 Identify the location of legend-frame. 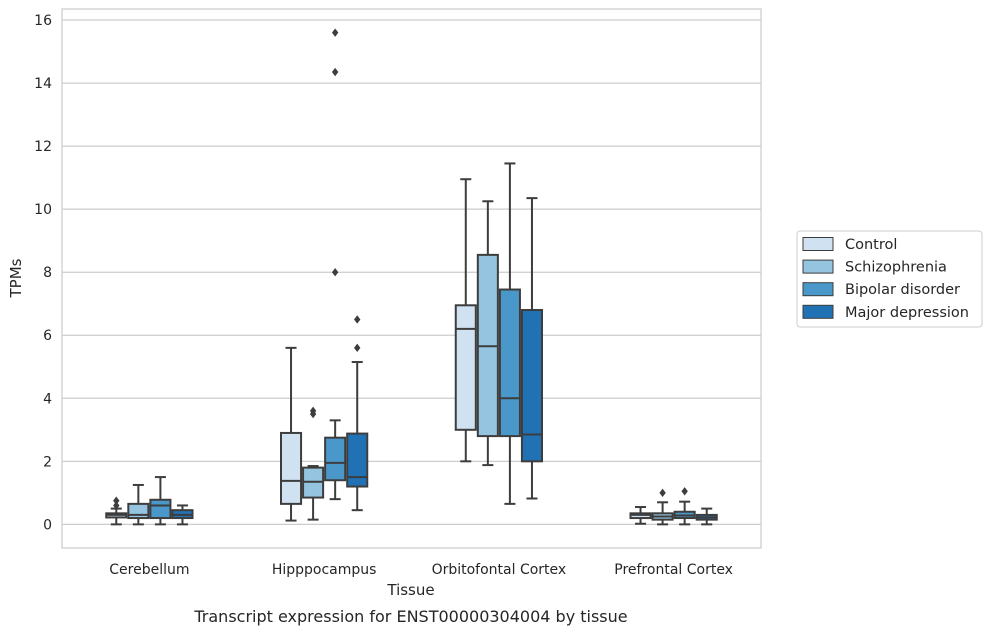
(889, 279).